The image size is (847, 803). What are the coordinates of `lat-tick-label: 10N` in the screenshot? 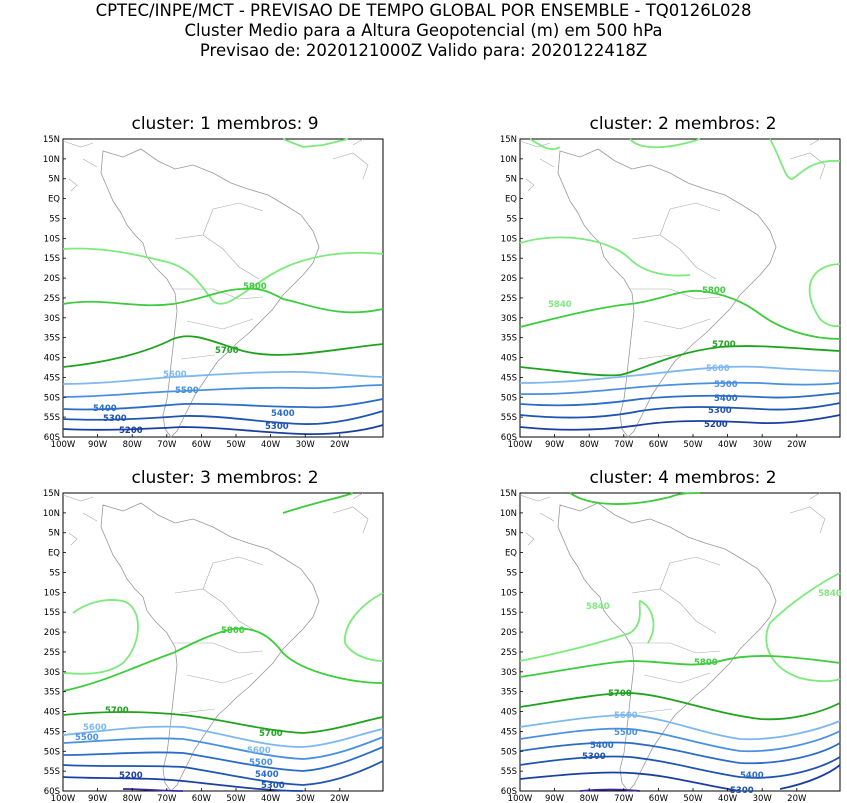 It's located at (51, 514).